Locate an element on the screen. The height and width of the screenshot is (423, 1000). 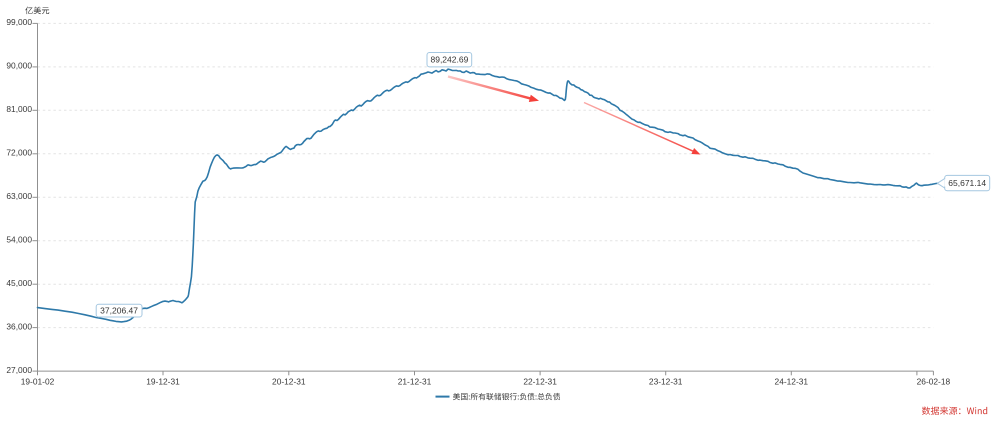
svg-text: 22-12-31 is located at coordinates (540, 381).